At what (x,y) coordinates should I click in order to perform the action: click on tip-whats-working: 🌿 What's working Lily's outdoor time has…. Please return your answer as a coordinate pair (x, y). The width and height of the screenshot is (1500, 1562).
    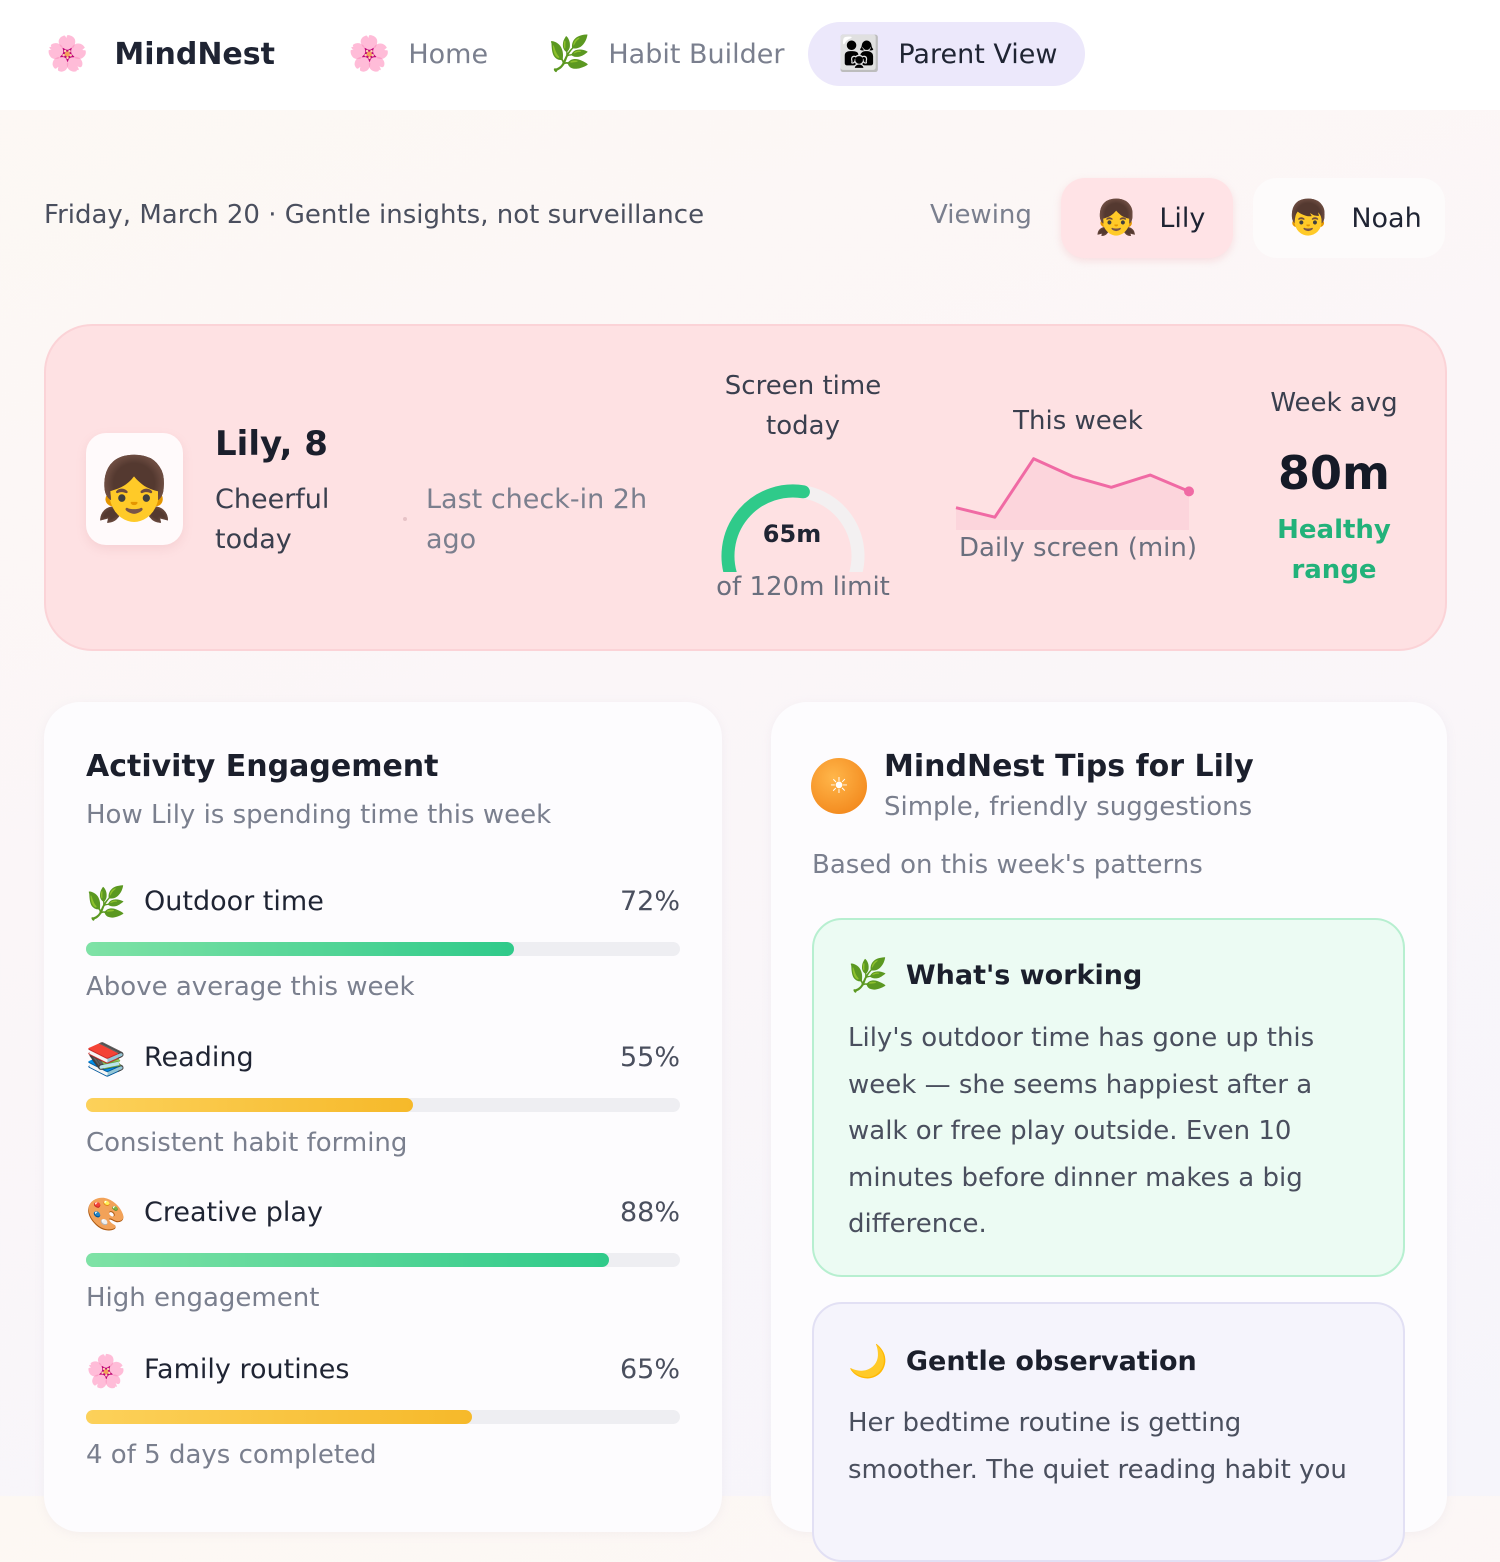
    Looking at the image, I should click on (1108, 1097).